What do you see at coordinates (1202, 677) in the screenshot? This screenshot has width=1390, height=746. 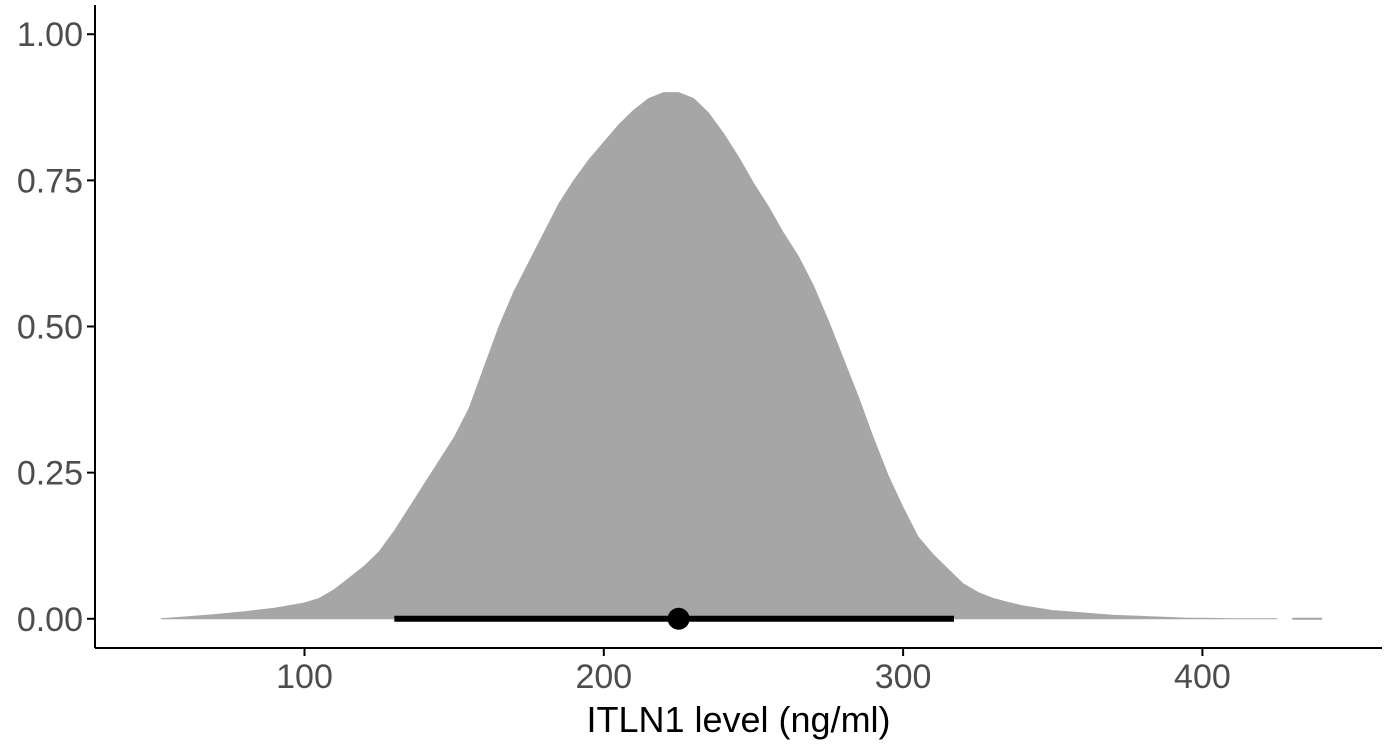 I see `x-tick-label: 400` at bounding box center [1202, 677].